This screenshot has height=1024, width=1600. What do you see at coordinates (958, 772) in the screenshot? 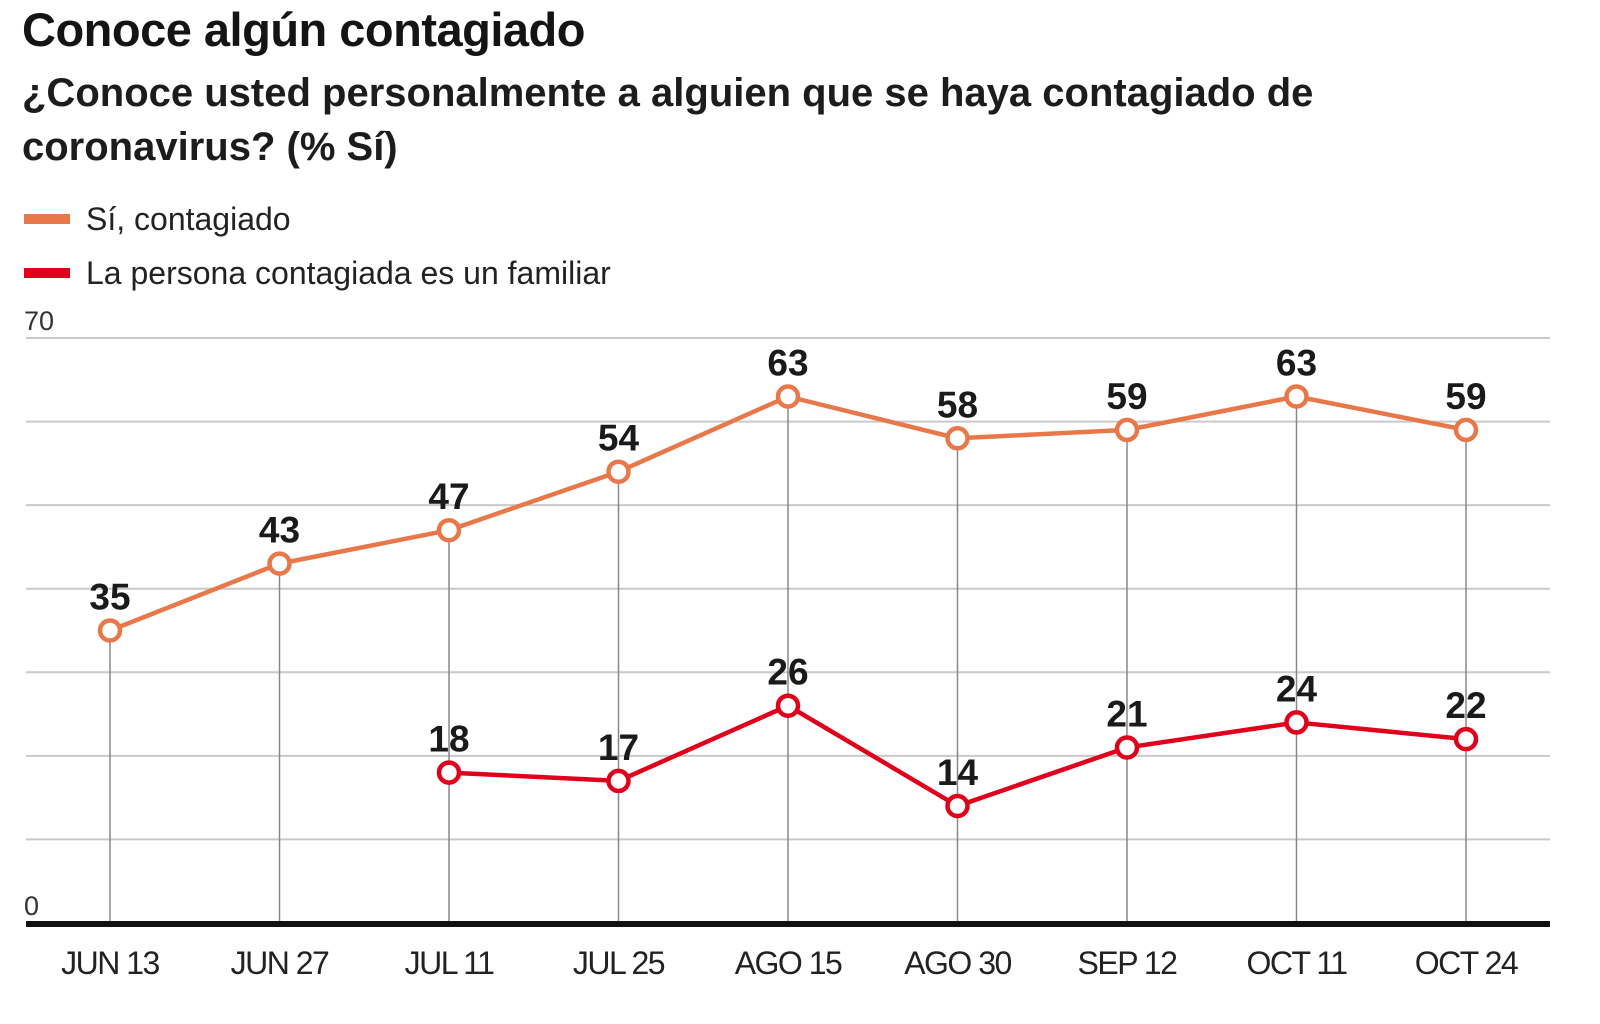
I see `data-label: 14` at bounding box center [958, 772].